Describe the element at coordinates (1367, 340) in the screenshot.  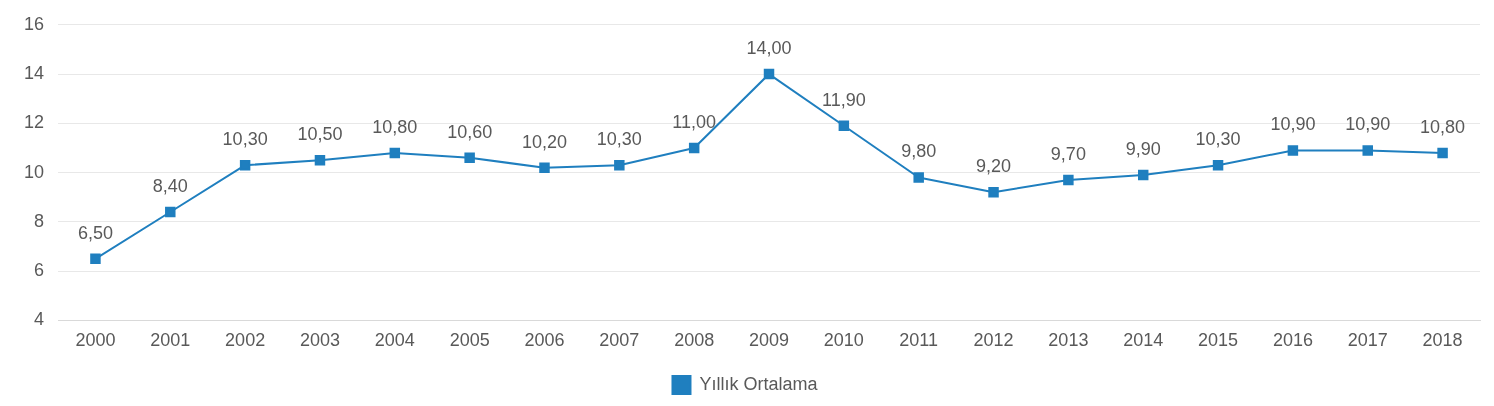
I see `x-tick-label: 2017` at that location.